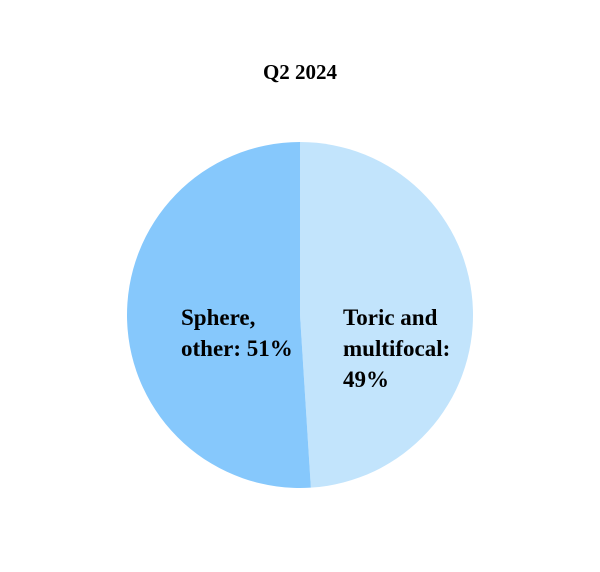  I want to click on chart-title: Q2 2024, so click(300, 72).